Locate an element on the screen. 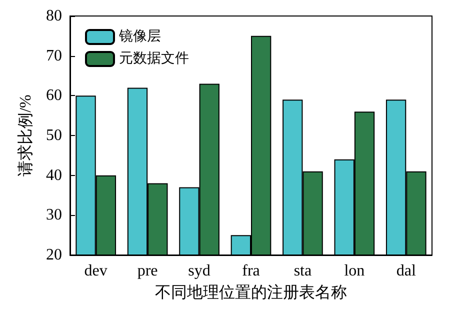 This screenshot has width=450, height=321. x-tick-label: sta is located at coordinates (303, 271).